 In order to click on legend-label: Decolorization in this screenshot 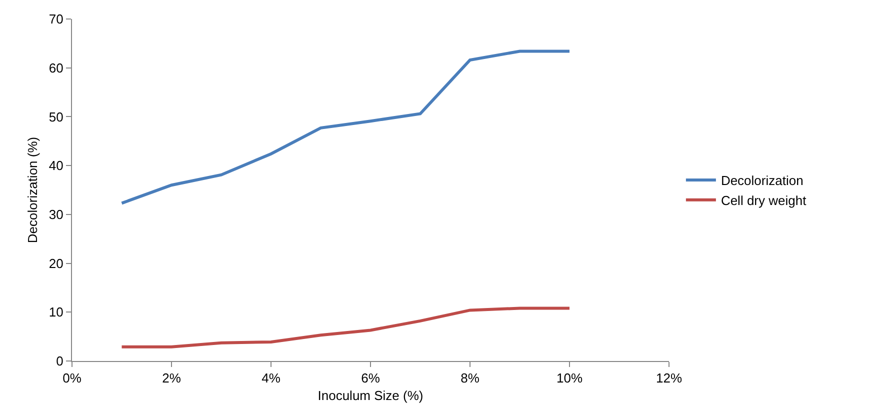, I will do `click(762, 180)`.